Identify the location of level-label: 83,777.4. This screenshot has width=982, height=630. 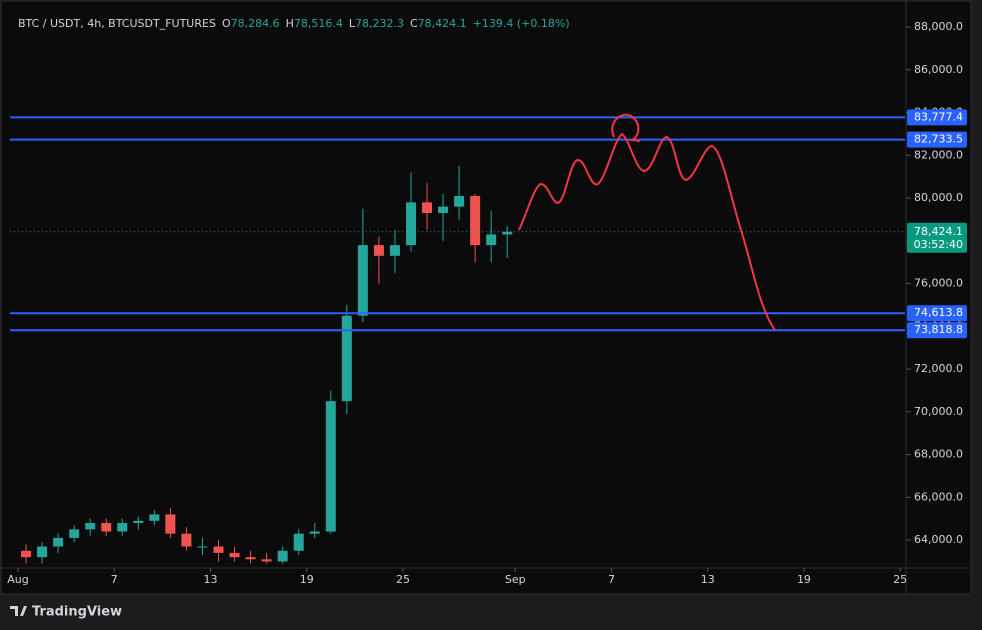
(938, 116).